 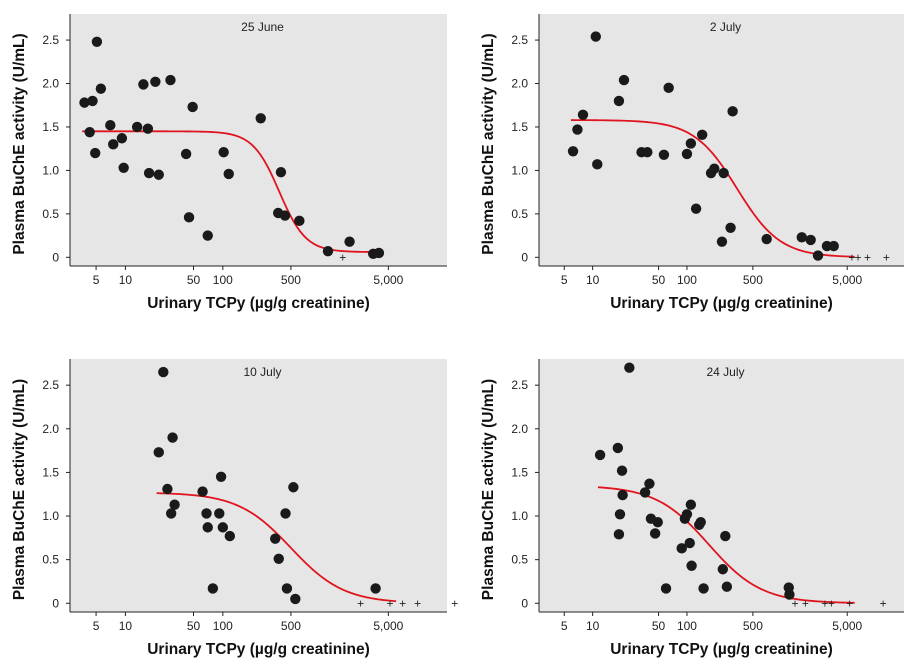 I want to click on x-tick-label: 10, so click(x=593, y=280).